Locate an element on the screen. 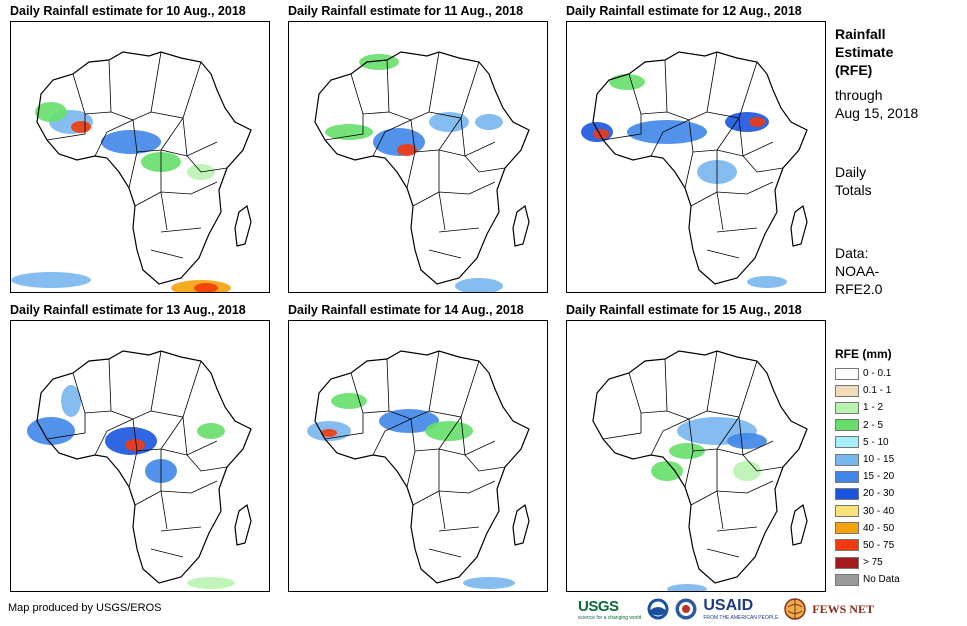 This screenshot has height=626, width=967. totals-line: Daily is located at coordinates (851, 172).